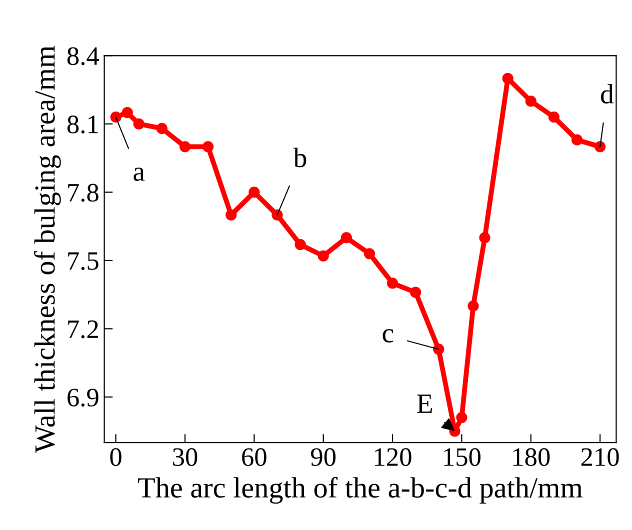 Image resolution: width=632 pixels, height=530 pixels. What do you see at coordinates (83, 261) in the screenshot?
I see `y-tick-label: 7.5` at bounding box center [83, 261].